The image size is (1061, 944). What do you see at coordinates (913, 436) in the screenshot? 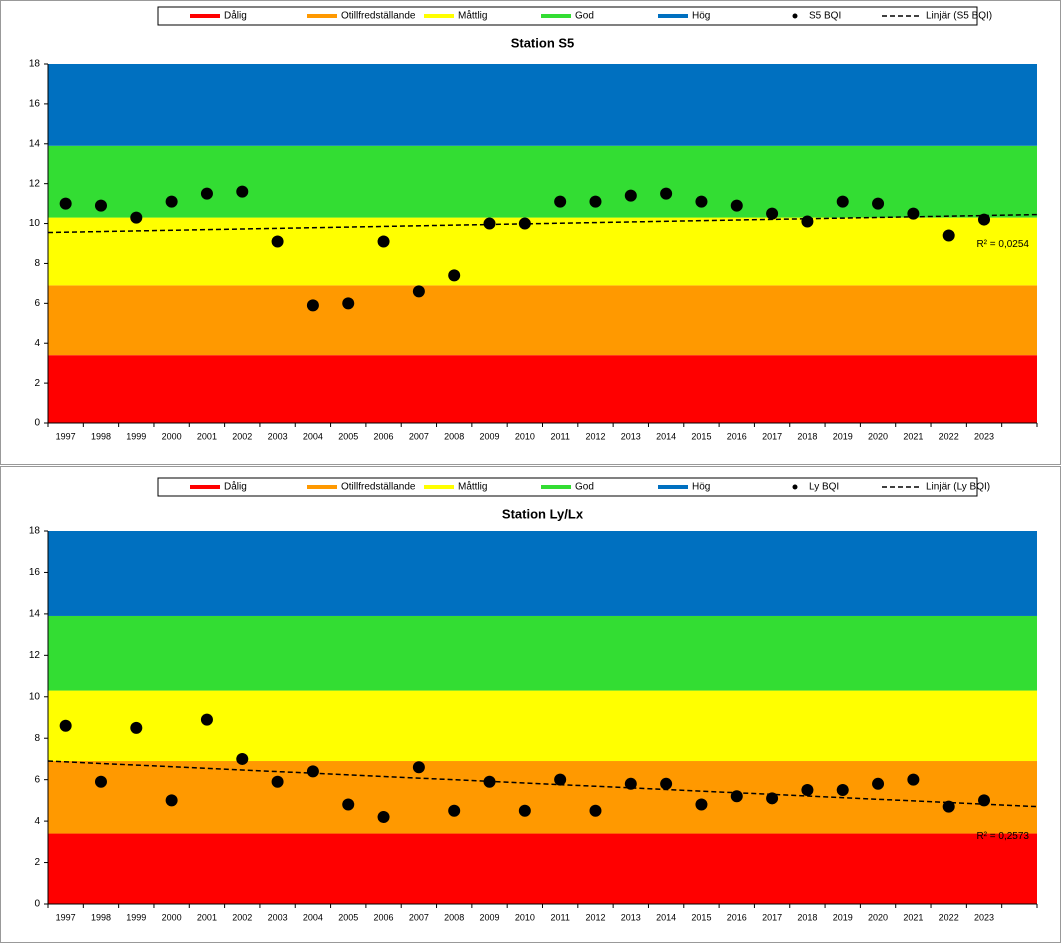
I see `x-tick-label: 2021` at bounding box center [913, 436].